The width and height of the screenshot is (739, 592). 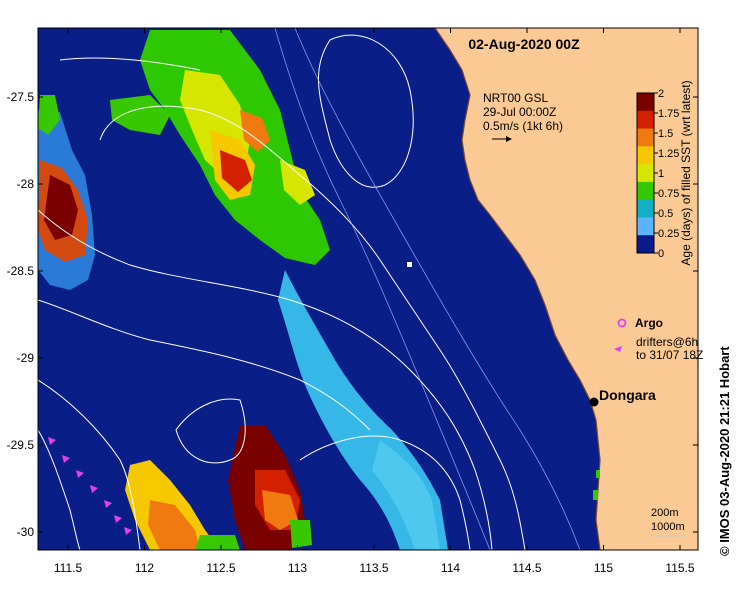 I want to click on x-tick-label: 115, so click(x=603, y=568).